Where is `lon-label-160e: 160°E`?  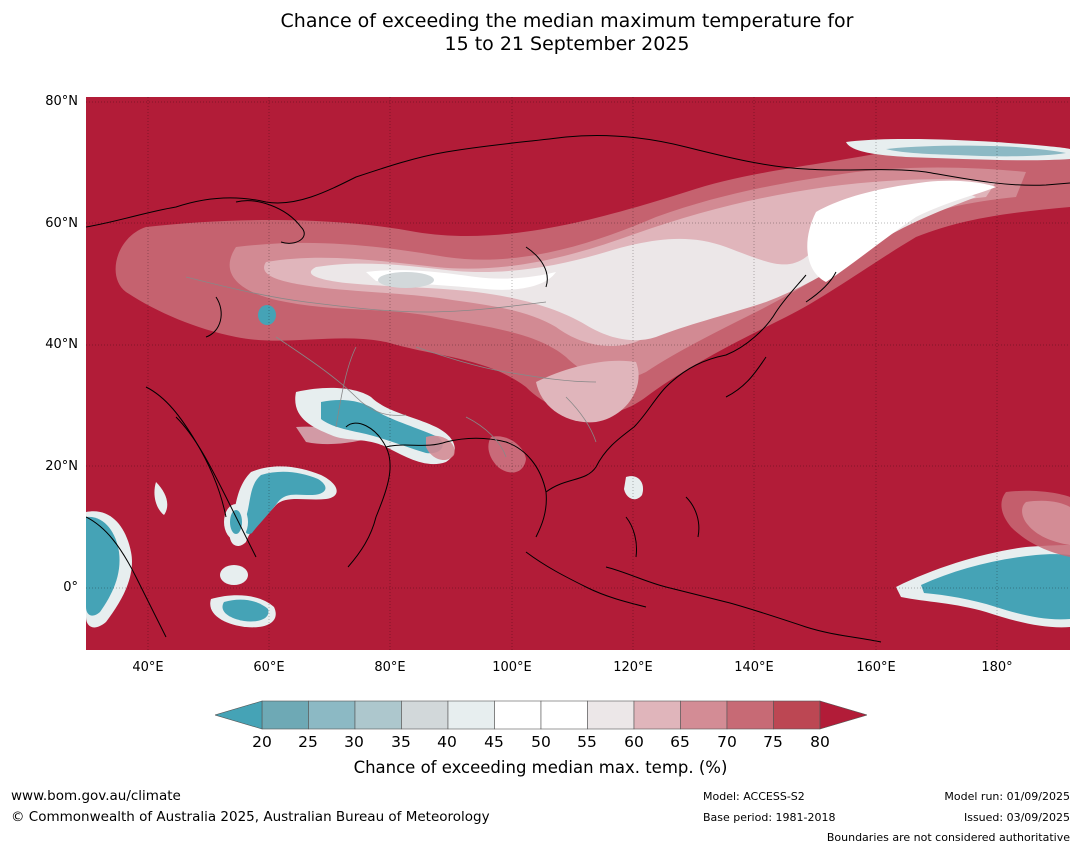 lon-label-160e: 160°E is located at coordinates (876, 667).